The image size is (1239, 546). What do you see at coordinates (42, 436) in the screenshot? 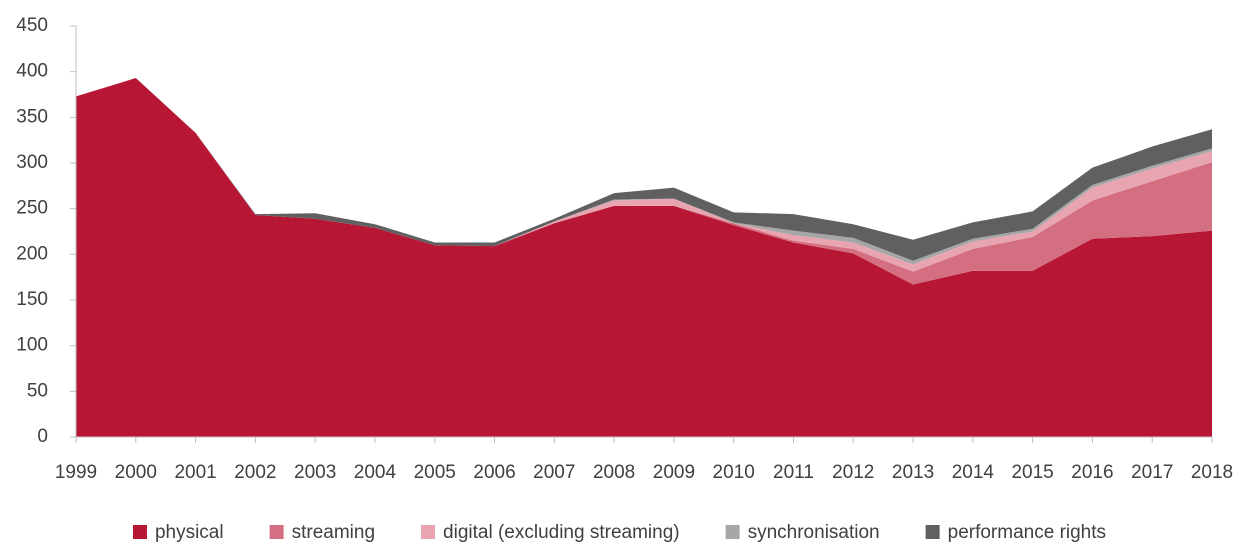
I see `y-tick-label: 0` at bounding box center [42, 436].